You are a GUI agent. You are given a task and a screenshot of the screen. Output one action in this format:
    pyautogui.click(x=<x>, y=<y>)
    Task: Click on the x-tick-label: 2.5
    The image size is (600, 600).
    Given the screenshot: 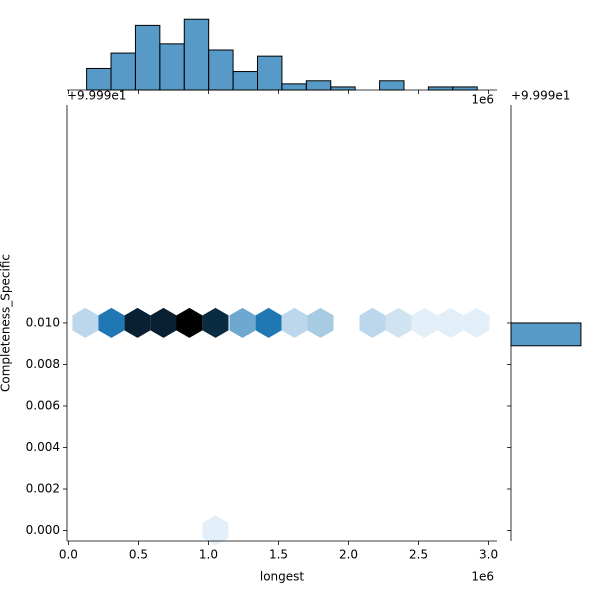 What is the action you would take?
    pyautogui.click(x=418, y=555)
    